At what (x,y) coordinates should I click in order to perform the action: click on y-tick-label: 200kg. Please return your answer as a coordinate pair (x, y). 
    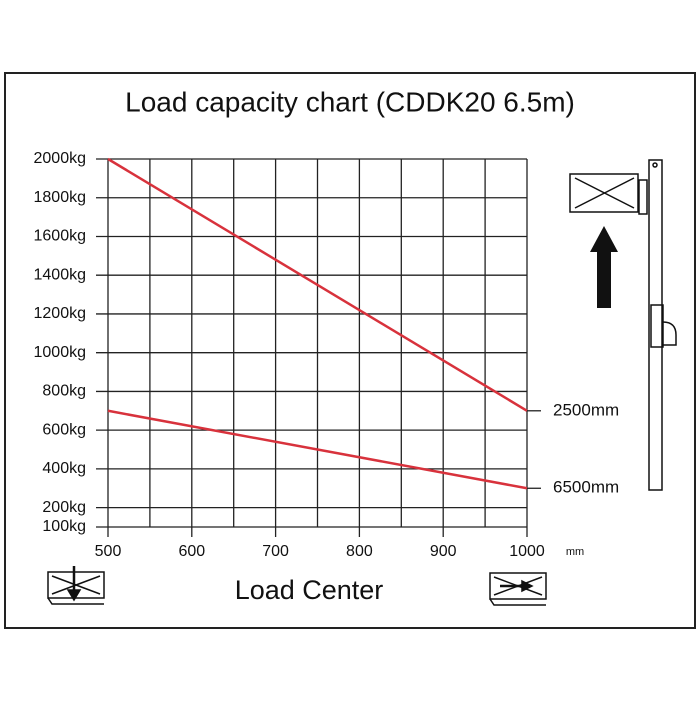
    Looking at the image, I should click on (64, 507).